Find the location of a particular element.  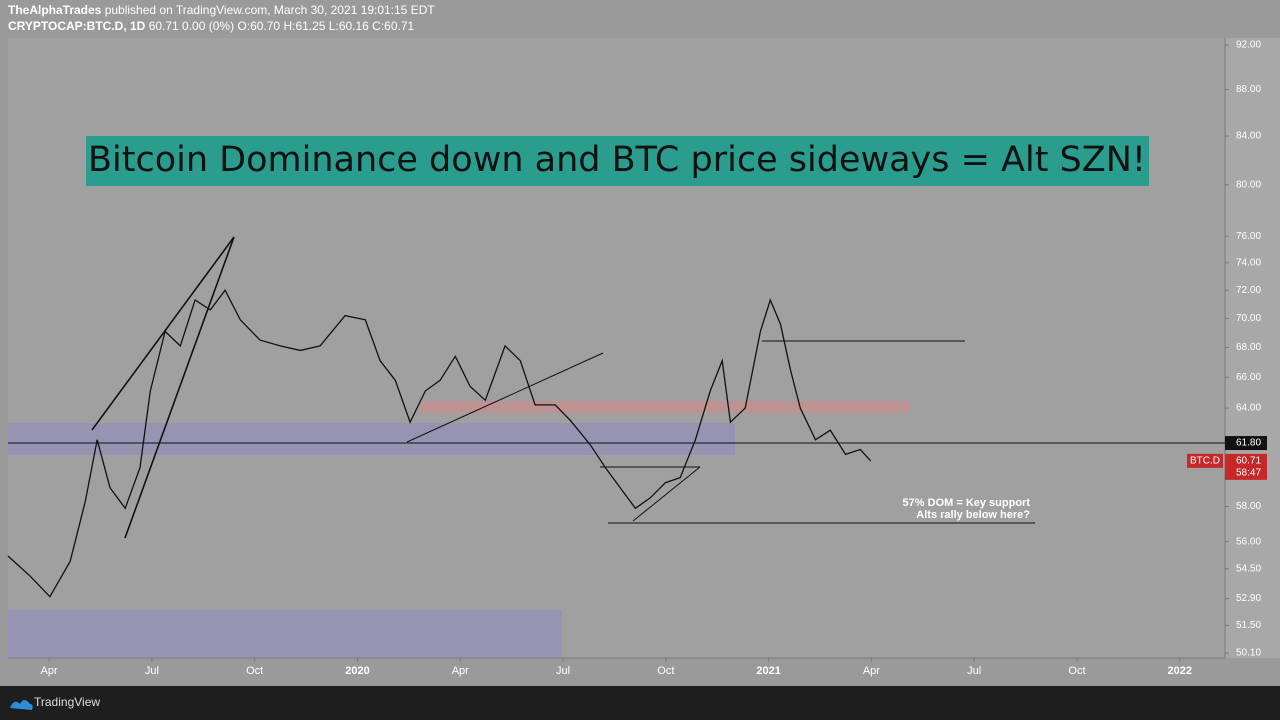

footer-brand: TradingView is located at coordinates (67, 702).